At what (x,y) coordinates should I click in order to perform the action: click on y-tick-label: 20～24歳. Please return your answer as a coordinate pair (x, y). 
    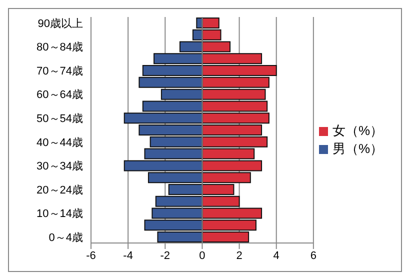
    Looking at the image, I should click on (59, 189).